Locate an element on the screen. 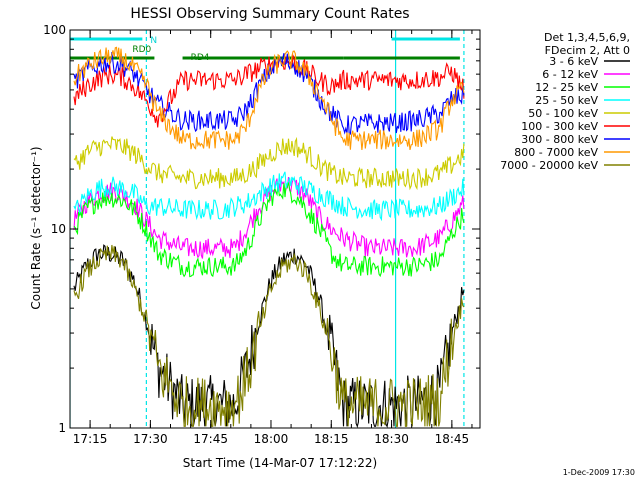 This screenshot has width=640, height=480. y-tick-label: 1 is located at coordinates (62, 428).